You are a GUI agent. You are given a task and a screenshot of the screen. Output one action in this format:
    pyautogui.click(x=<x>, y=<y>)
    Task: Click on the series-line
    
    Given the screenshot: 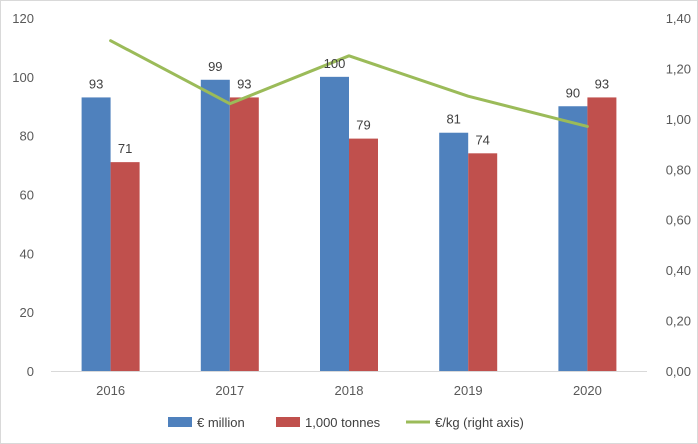 What is the action you would take?
    pyautogui.click(x=349, y=83)
    